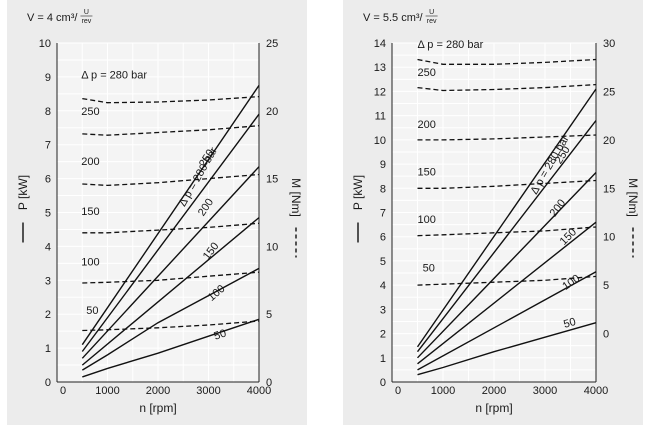  What do you see at coordinates (380, 44) in the screenshot?
I see `y-tick-label-left: 14` at bounding box center [380, 44].